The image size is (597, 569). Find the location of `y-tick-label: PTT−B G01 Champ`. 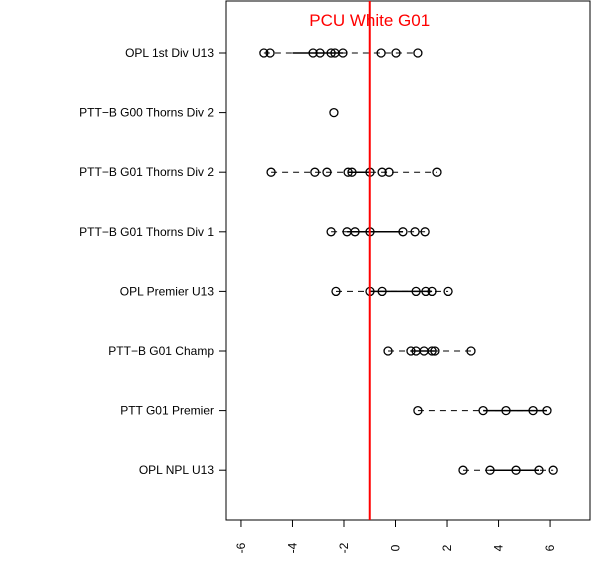

y-tick-label: PTT−B G01 Champ is located at coordinates (161, 351).